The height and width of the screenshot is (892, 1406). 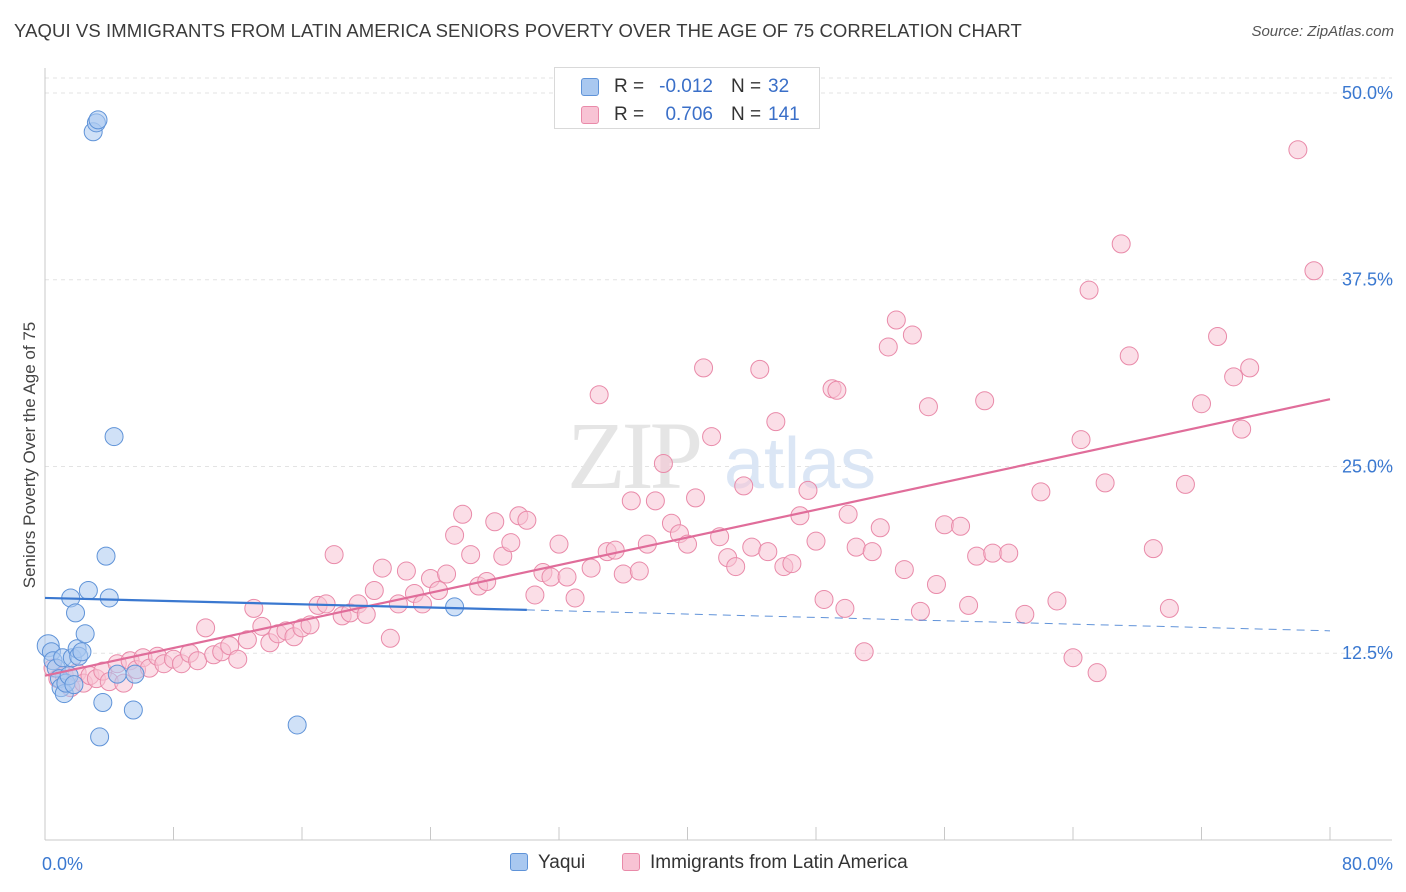 I want to click on trend-line-yaqui-extension, so click(x=928, y=620).